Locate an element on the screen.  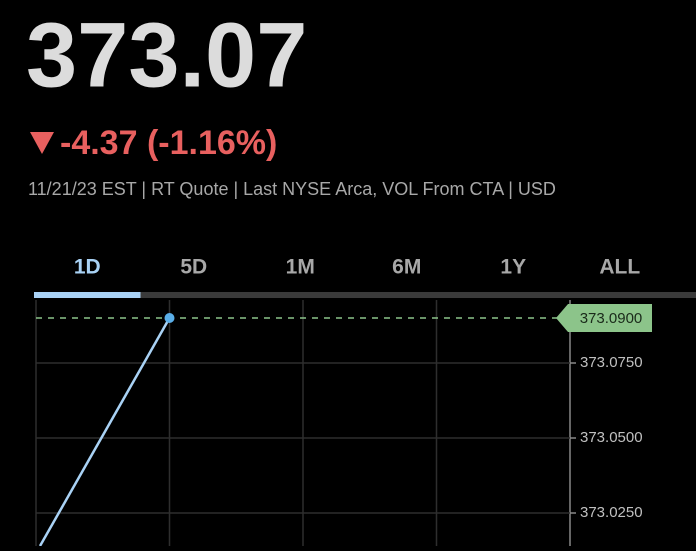
down-arrow is located at coordinates (42, 143).